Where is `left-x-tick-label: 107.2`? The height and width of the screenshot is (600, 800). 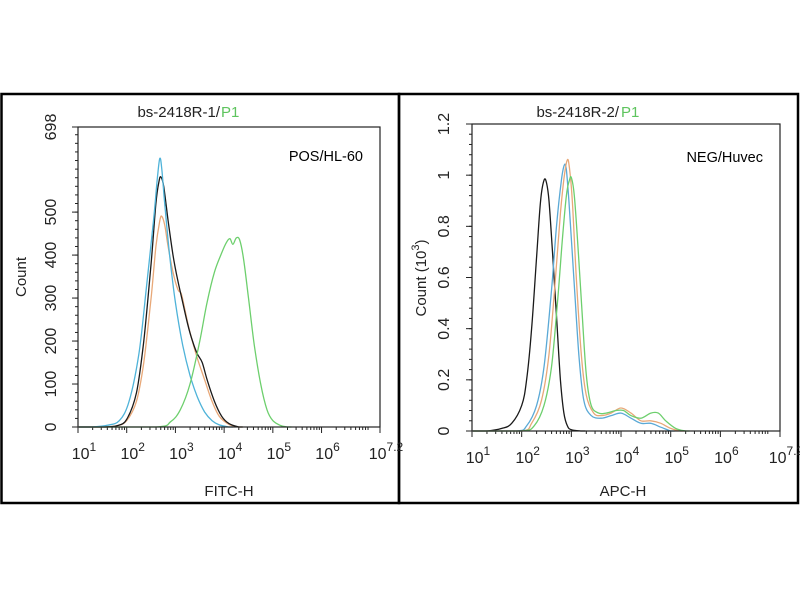
left-x-tick-label: 107.2 is located at coordinates (386, 451).